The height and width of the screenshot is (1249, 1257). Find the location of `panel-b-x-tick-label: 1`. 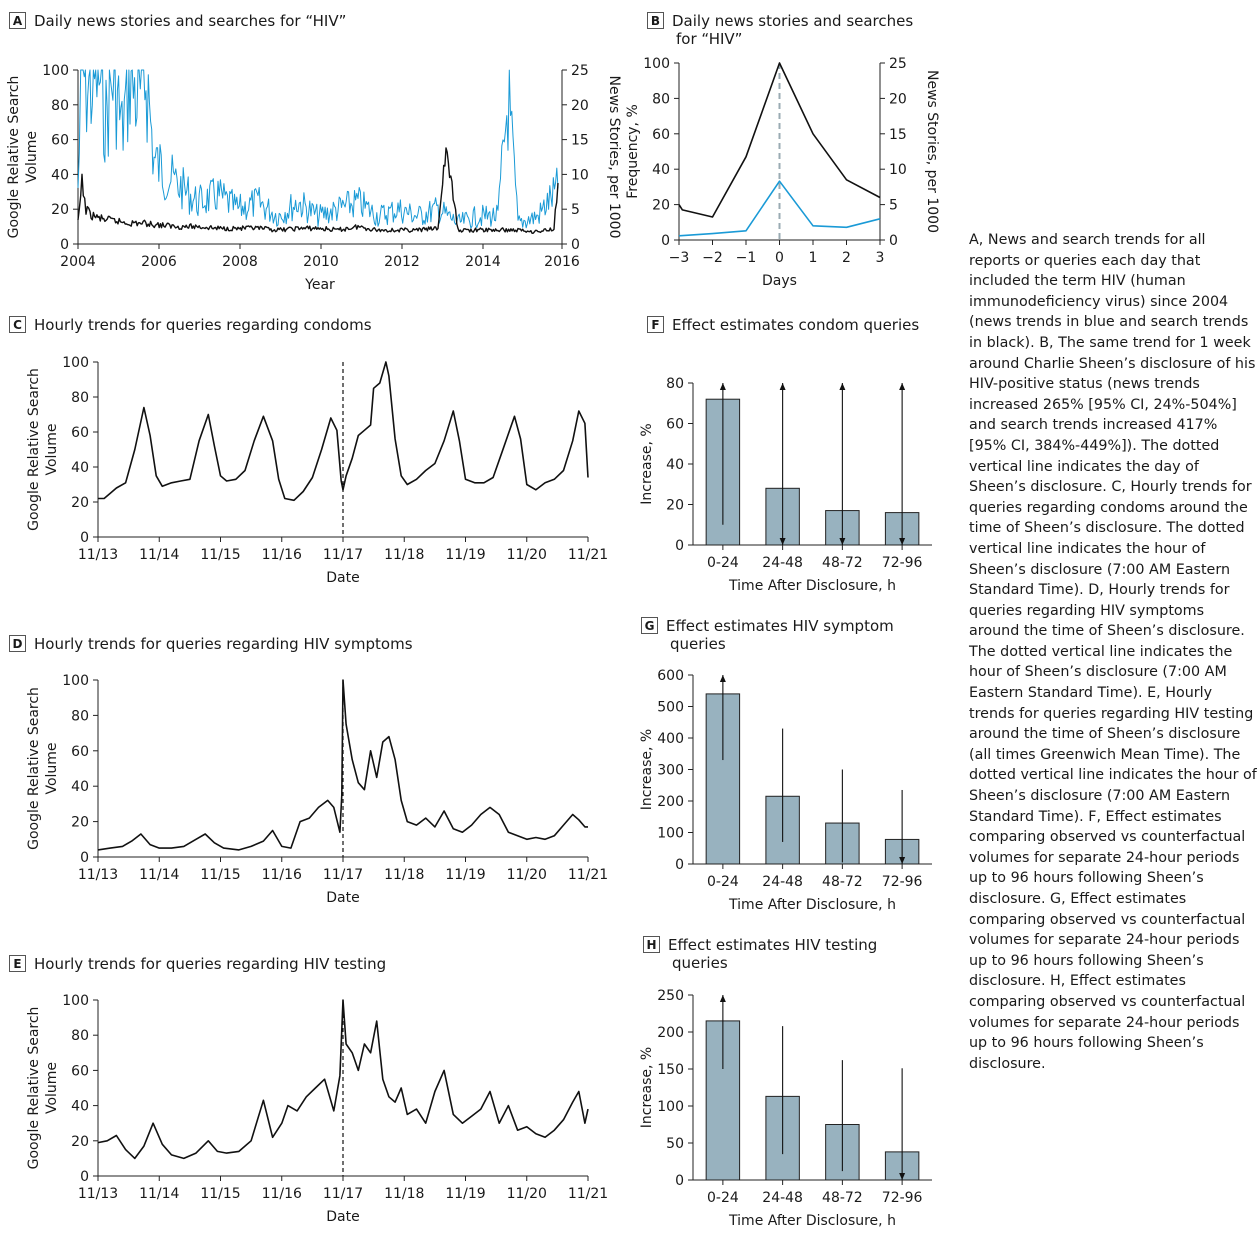

panel-b-x-tick-label: 1 is located at coordinates (813, 258).